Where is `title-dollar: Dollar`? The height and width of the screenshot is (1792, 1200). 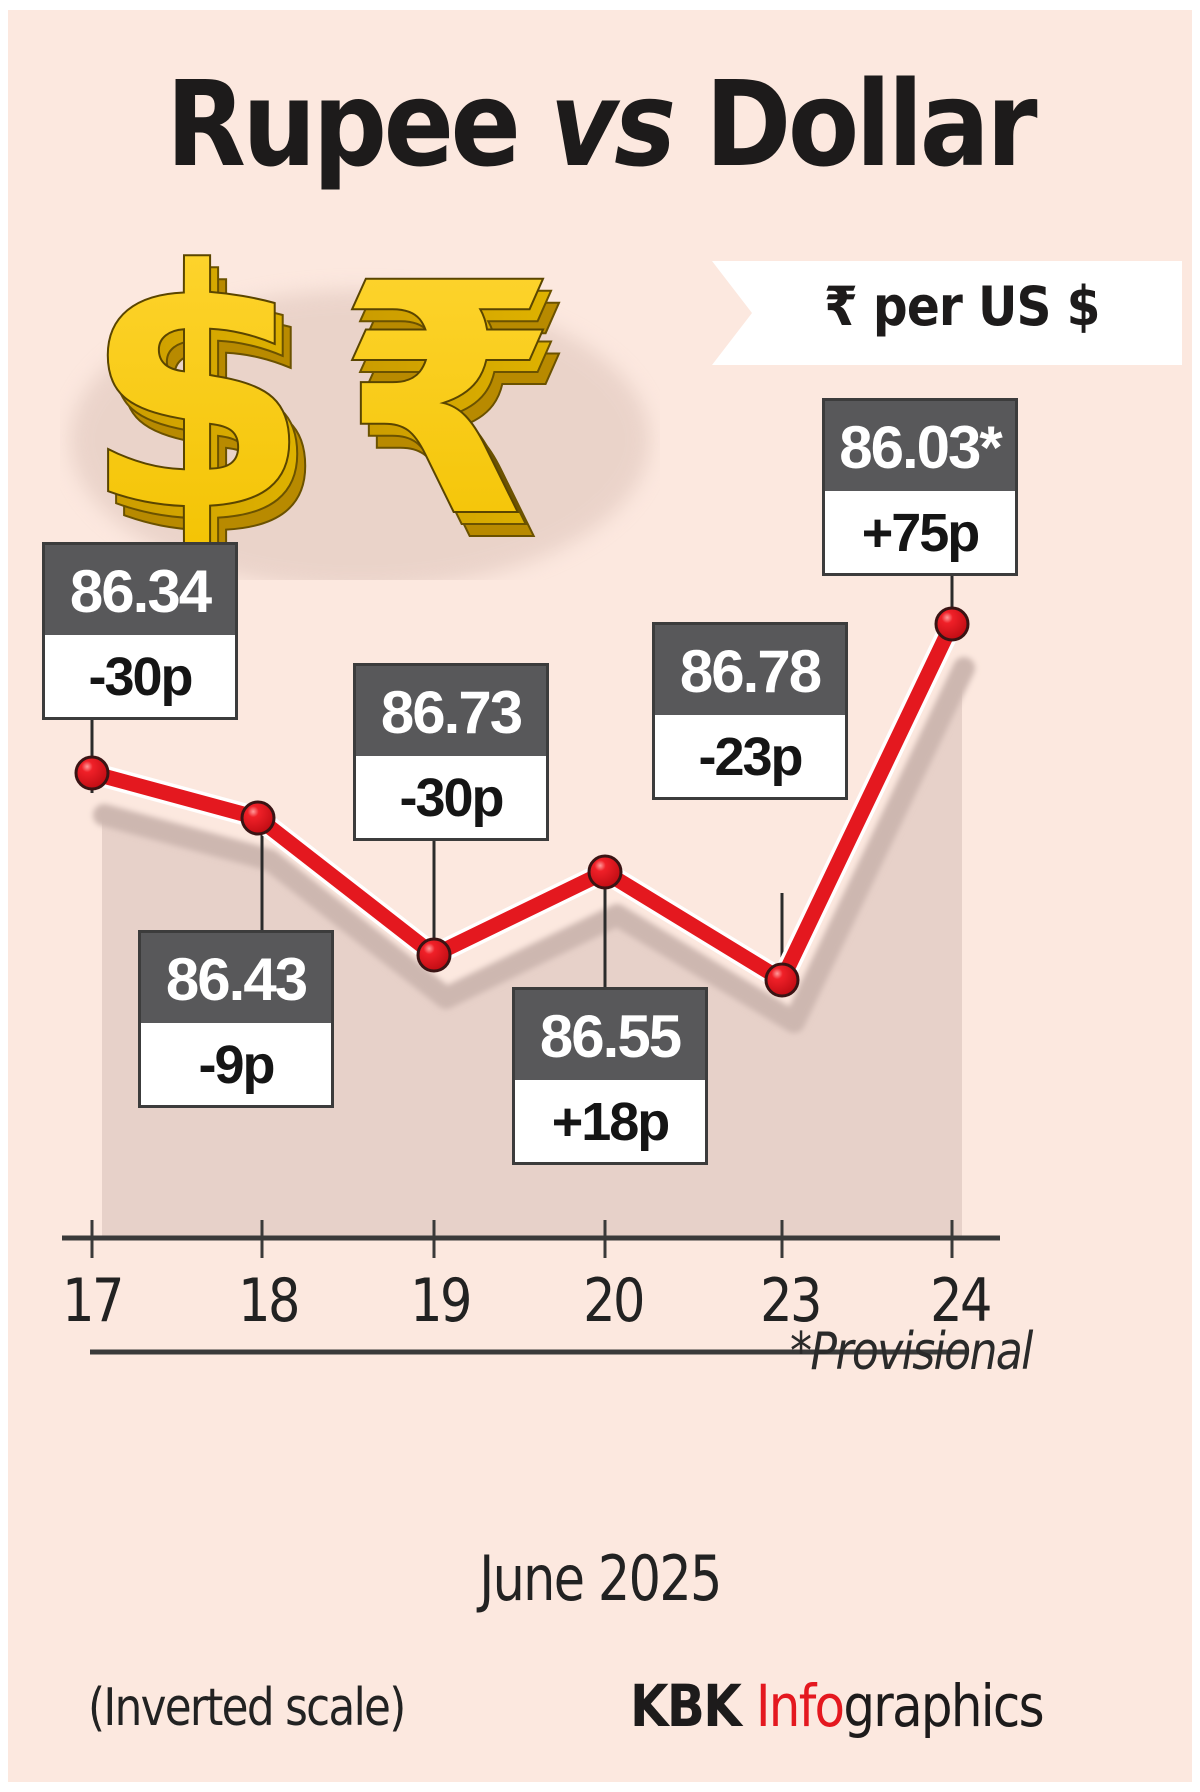 title-dollar: Dollar is located at coordinates (871, 124).